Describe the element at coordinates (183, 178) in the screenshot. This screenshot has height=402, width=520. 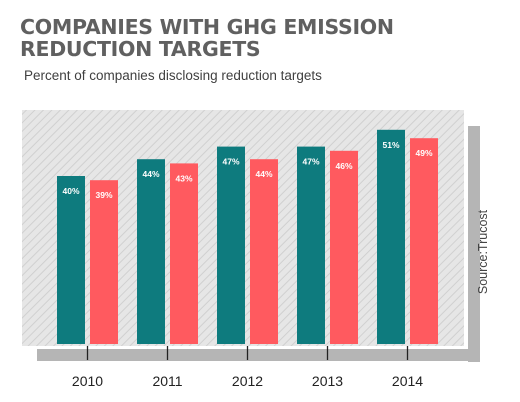
I see `data-label-2011-series-2: 43%` at that location.